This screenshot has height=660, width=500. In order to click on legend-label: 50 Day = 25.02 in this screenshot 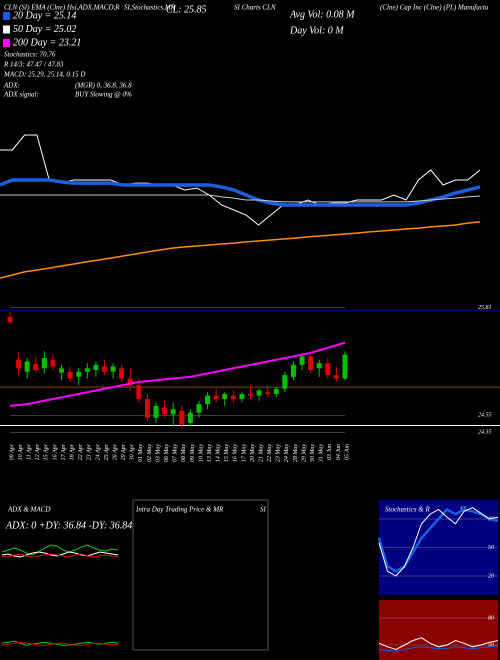, I will do `click(44, 29)`.